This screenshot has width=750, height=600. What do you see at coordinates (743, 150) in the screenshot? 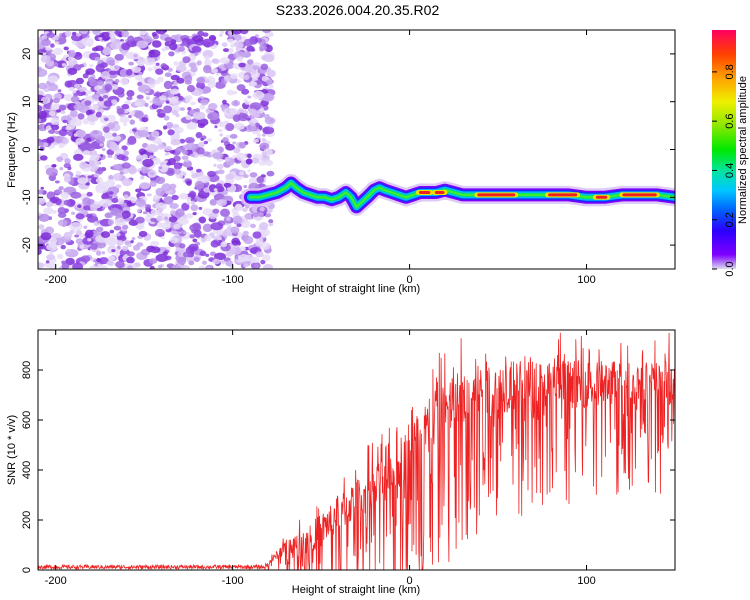
I see `colorbar-label: Normalized spectral amplitude` at bounding box center [743, 150].